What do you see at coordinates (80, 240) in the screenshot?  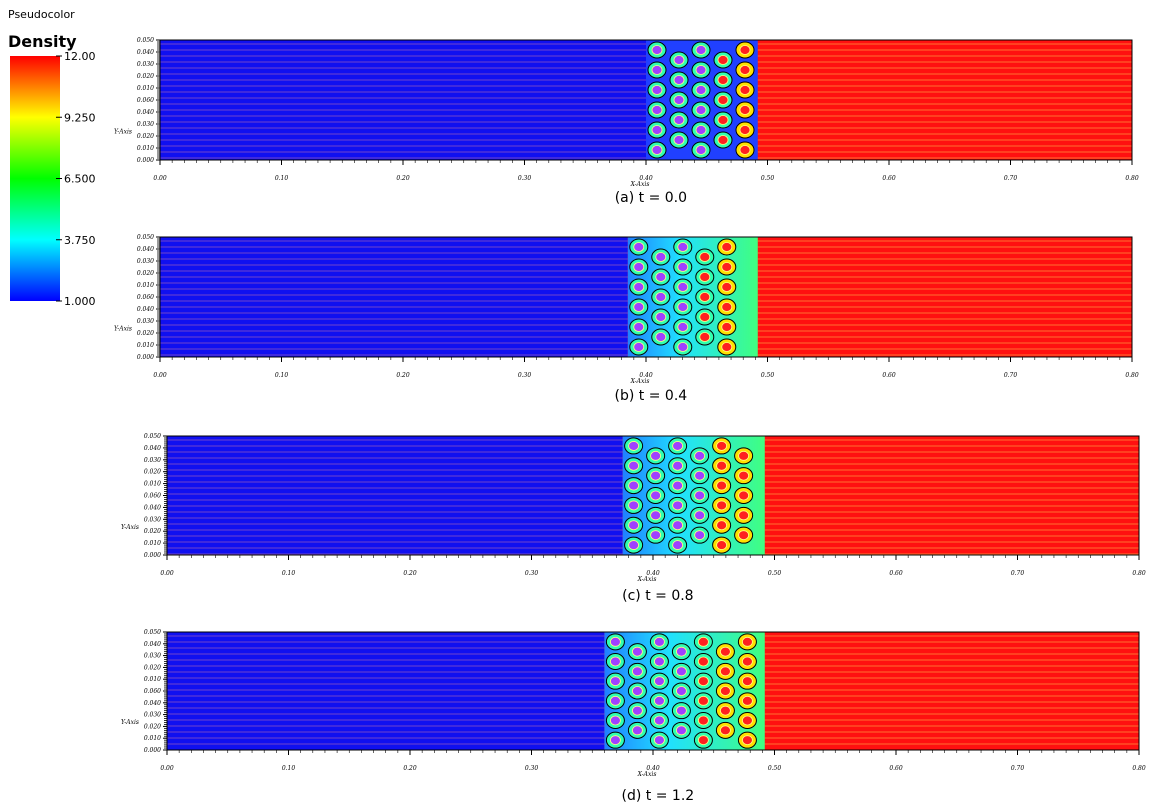 I see `colorbar-tick-label: 3.750` at bounding box center [80, 240].